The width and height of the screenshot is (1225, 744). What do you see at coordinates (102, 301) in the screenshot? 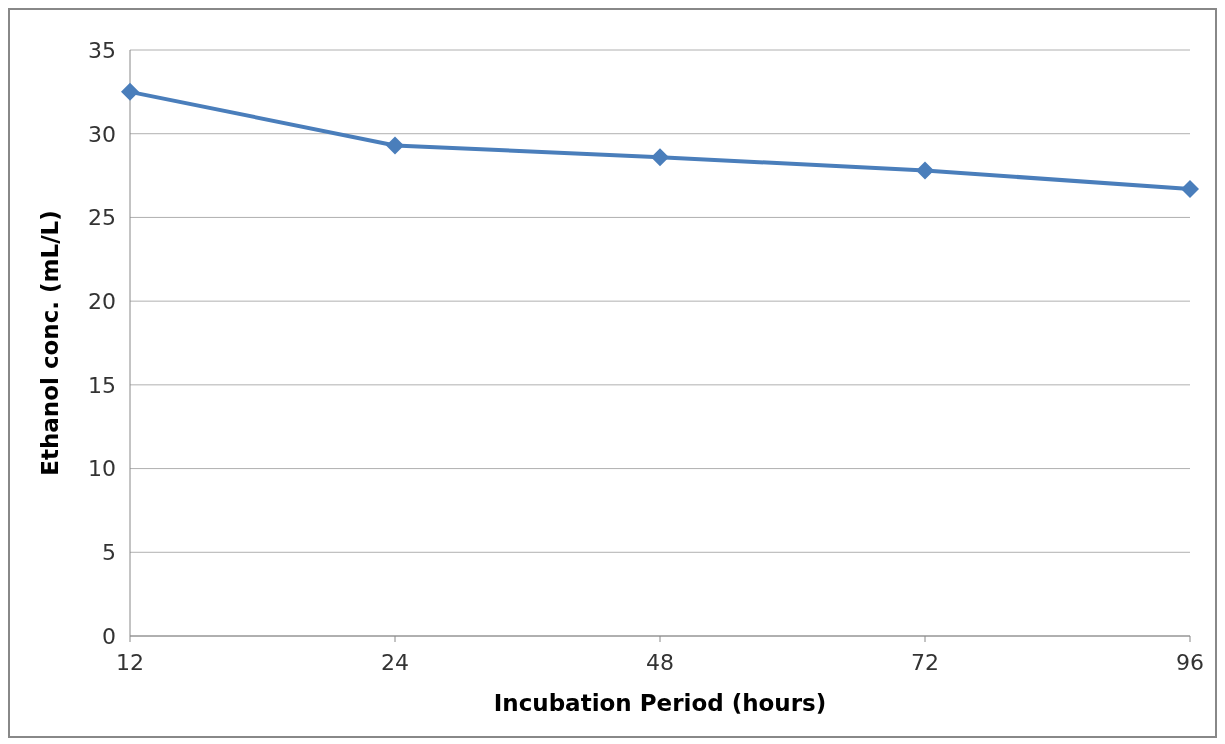
I see `y-tick-label: 20` at bounding box center [102, 301].